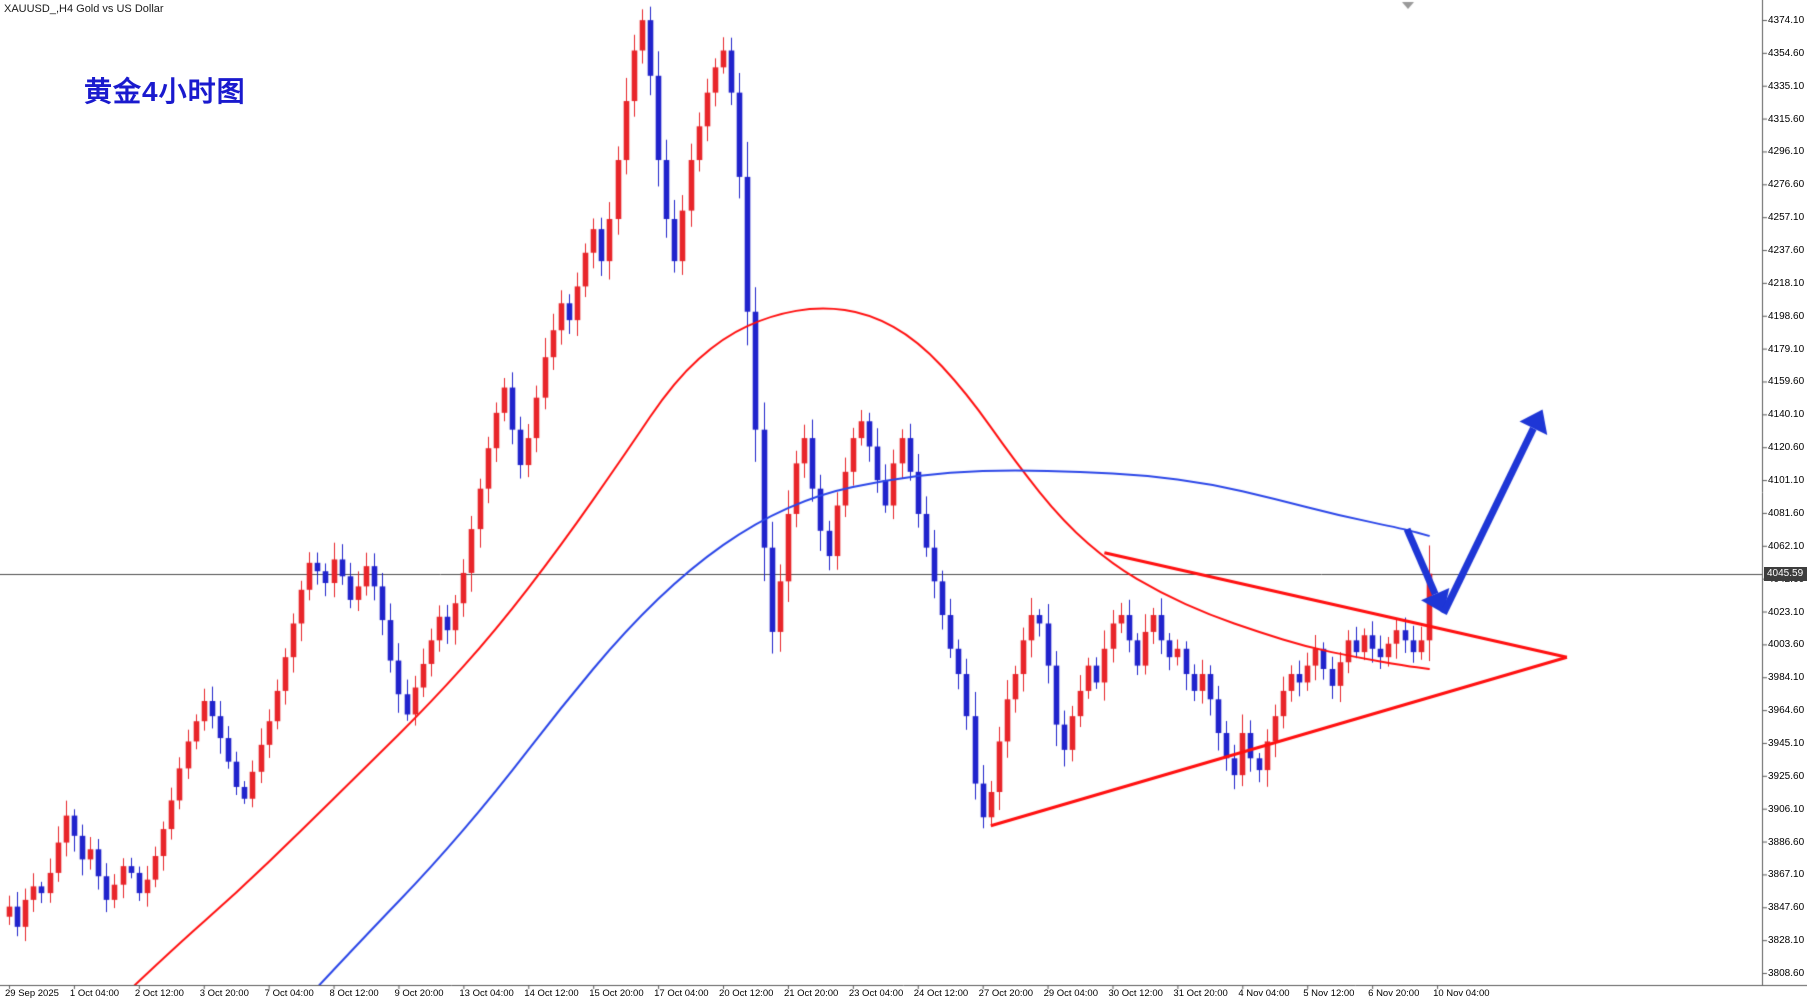 This screenshot has height=1004, width=1807. Describe the element at coordinates (1461, 993) in the screenshot. I see `time-tick-label: 10 Nov 04:00` at that location.